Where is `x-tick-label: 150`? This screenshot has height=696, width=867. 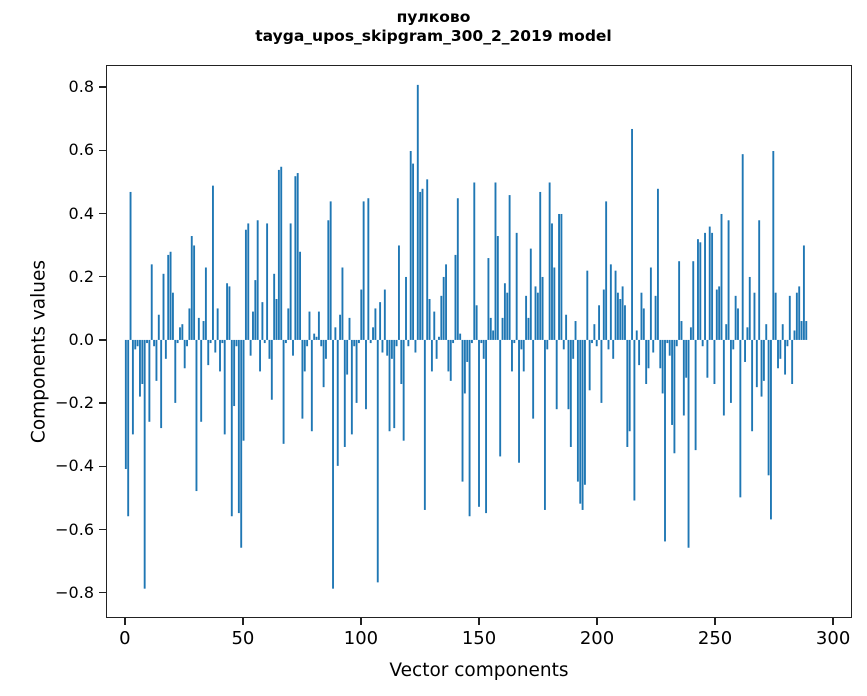
x-tick-label: 150 is located at coordinates (479, 638).